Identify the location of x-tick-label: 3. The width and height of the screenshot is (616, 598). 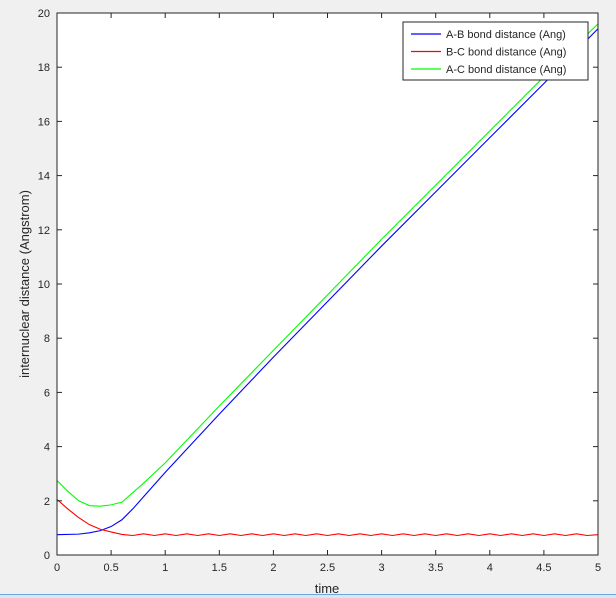
(382, 568).